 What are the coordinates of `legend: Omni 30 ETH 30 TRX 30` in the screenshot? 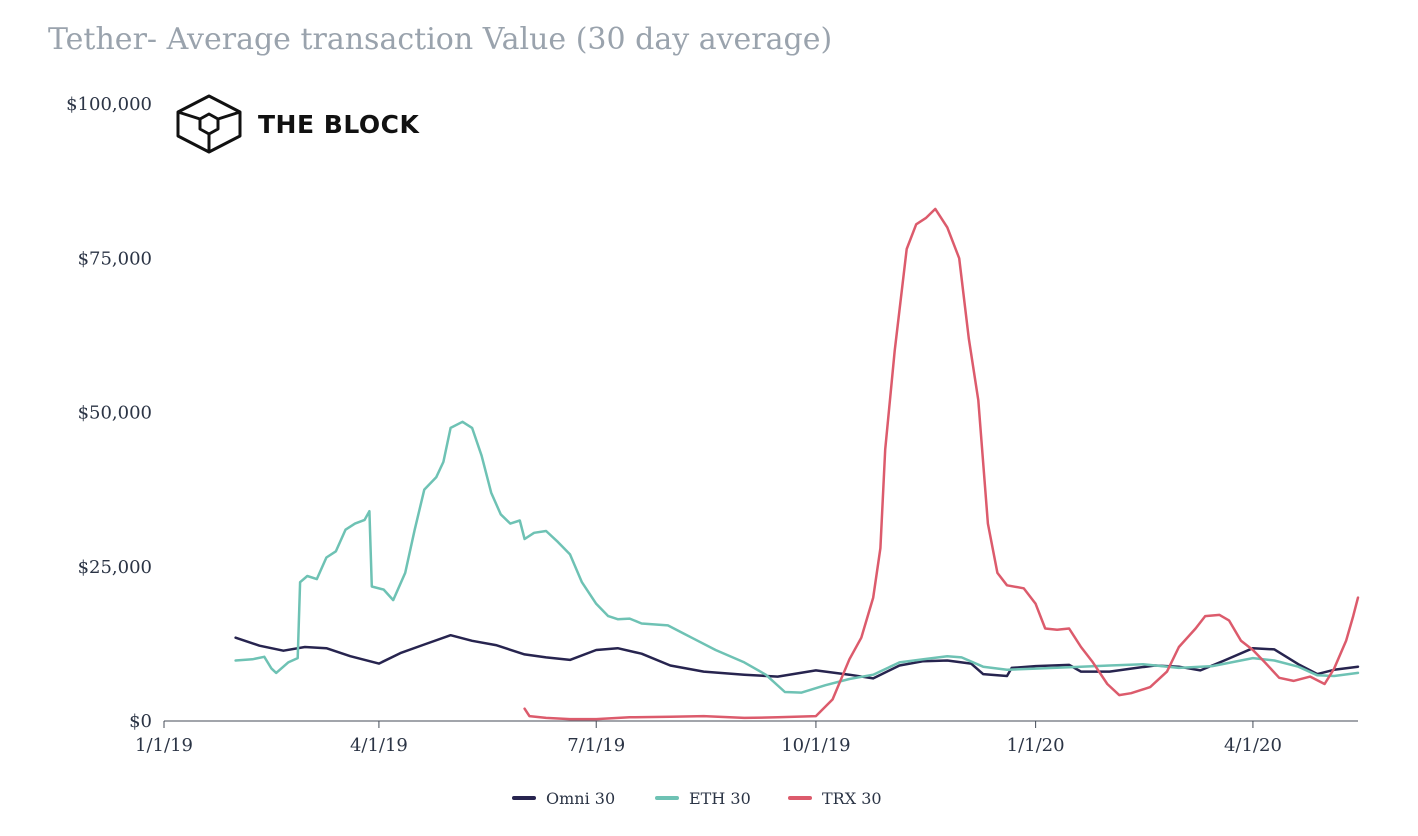 It's located at (697, 798).